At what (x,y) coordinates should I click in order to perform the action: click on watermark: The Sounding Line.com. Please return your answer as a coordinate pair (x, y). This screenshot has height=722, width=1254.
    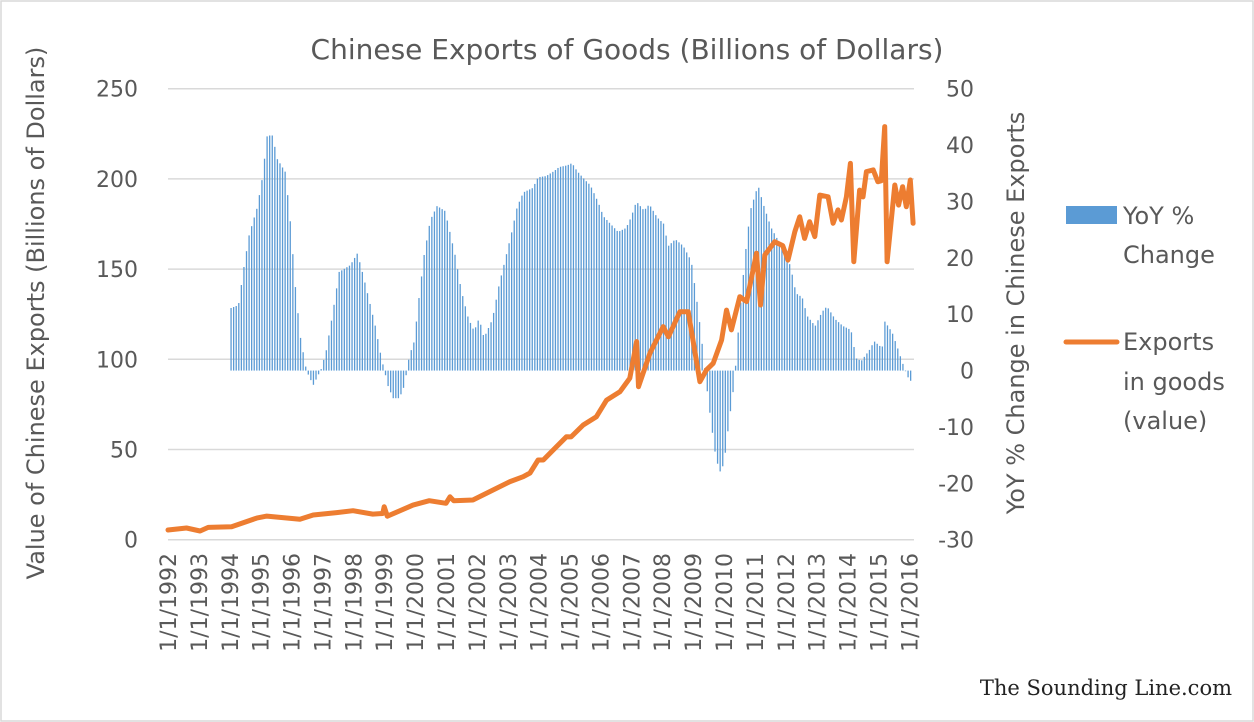
    Looking at the image, I should click on (1106, 688).